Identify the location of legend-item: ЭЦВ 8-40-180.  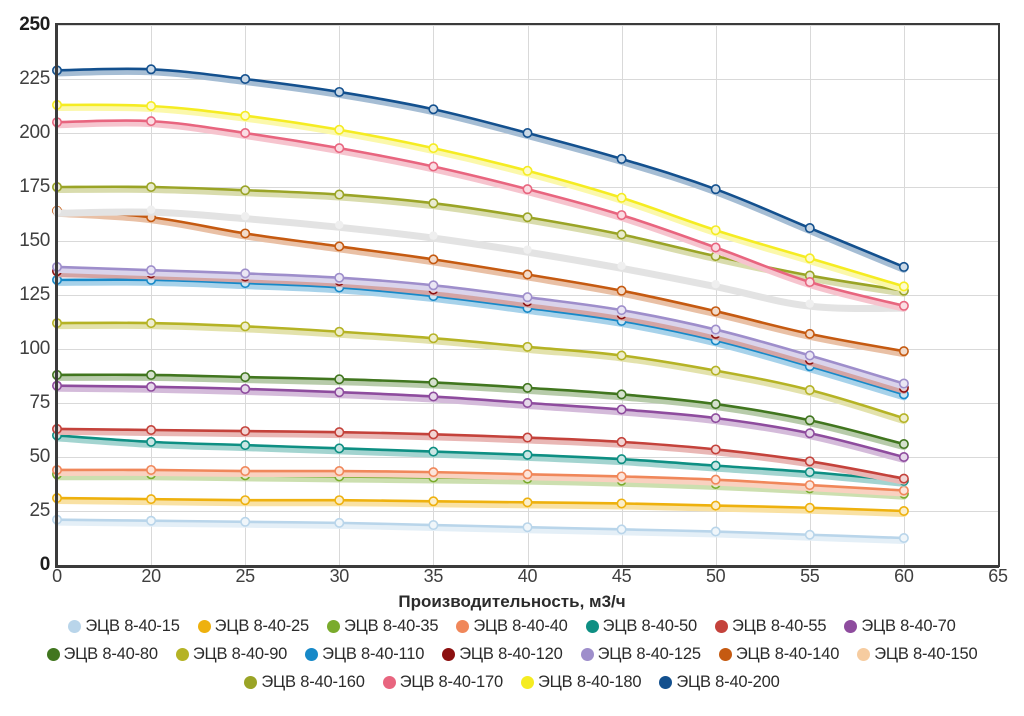
(581, 682).